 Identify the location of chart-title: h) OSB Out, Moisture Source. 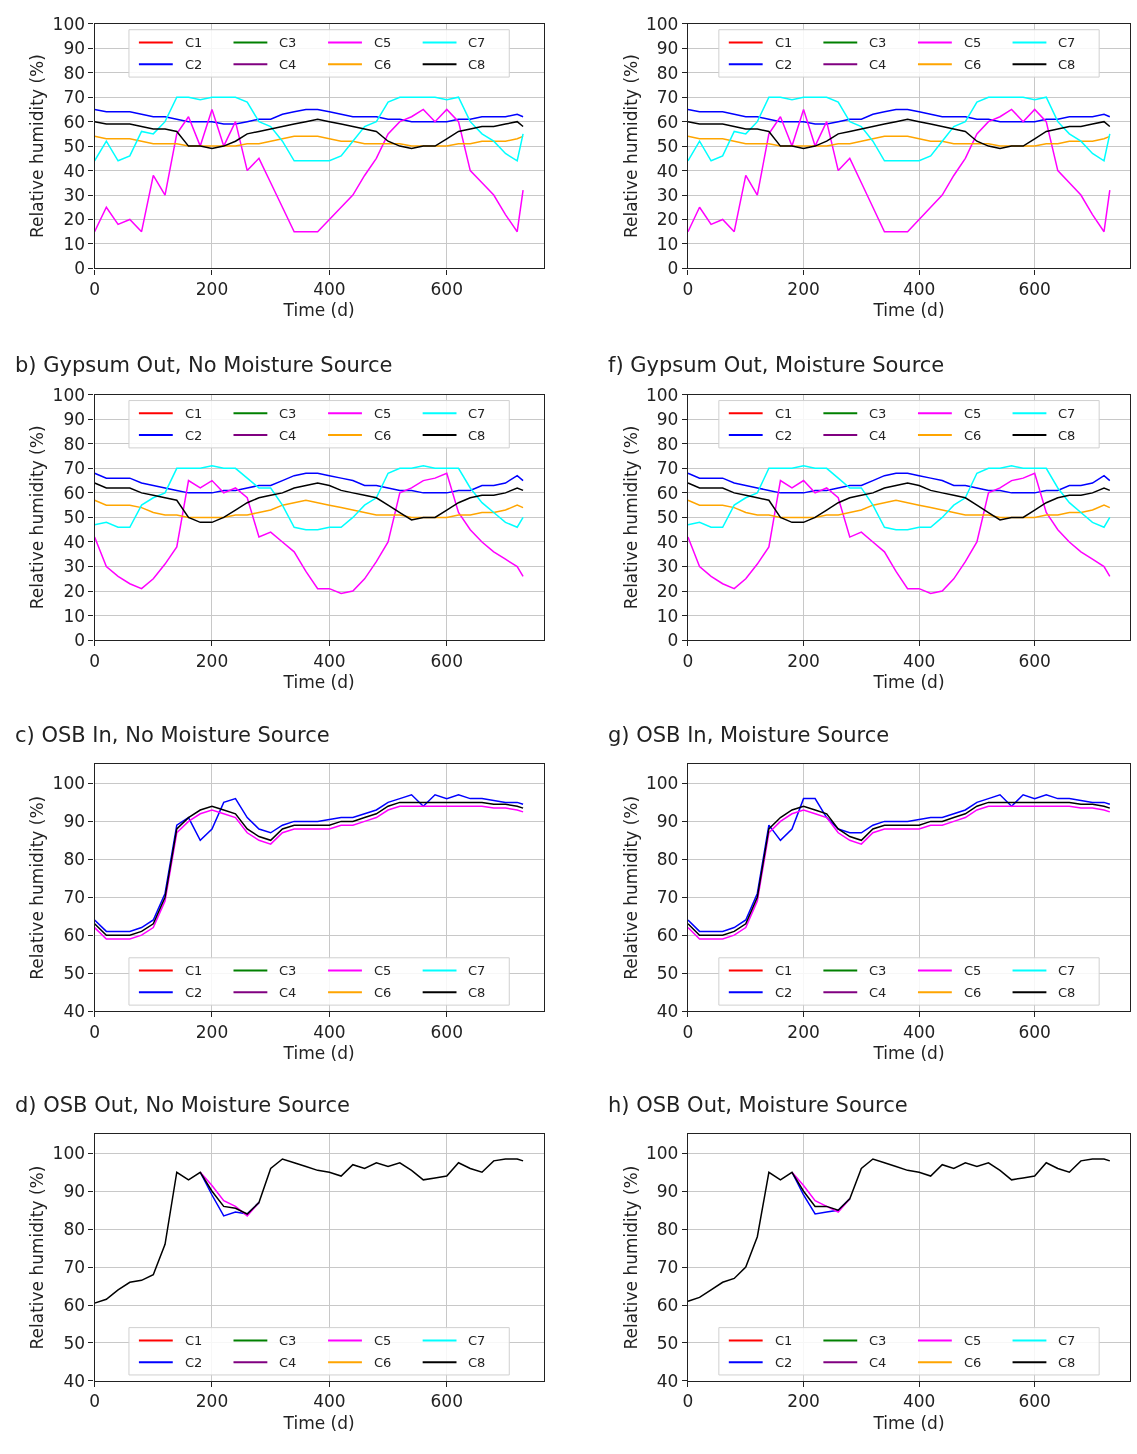
(758, 1105).